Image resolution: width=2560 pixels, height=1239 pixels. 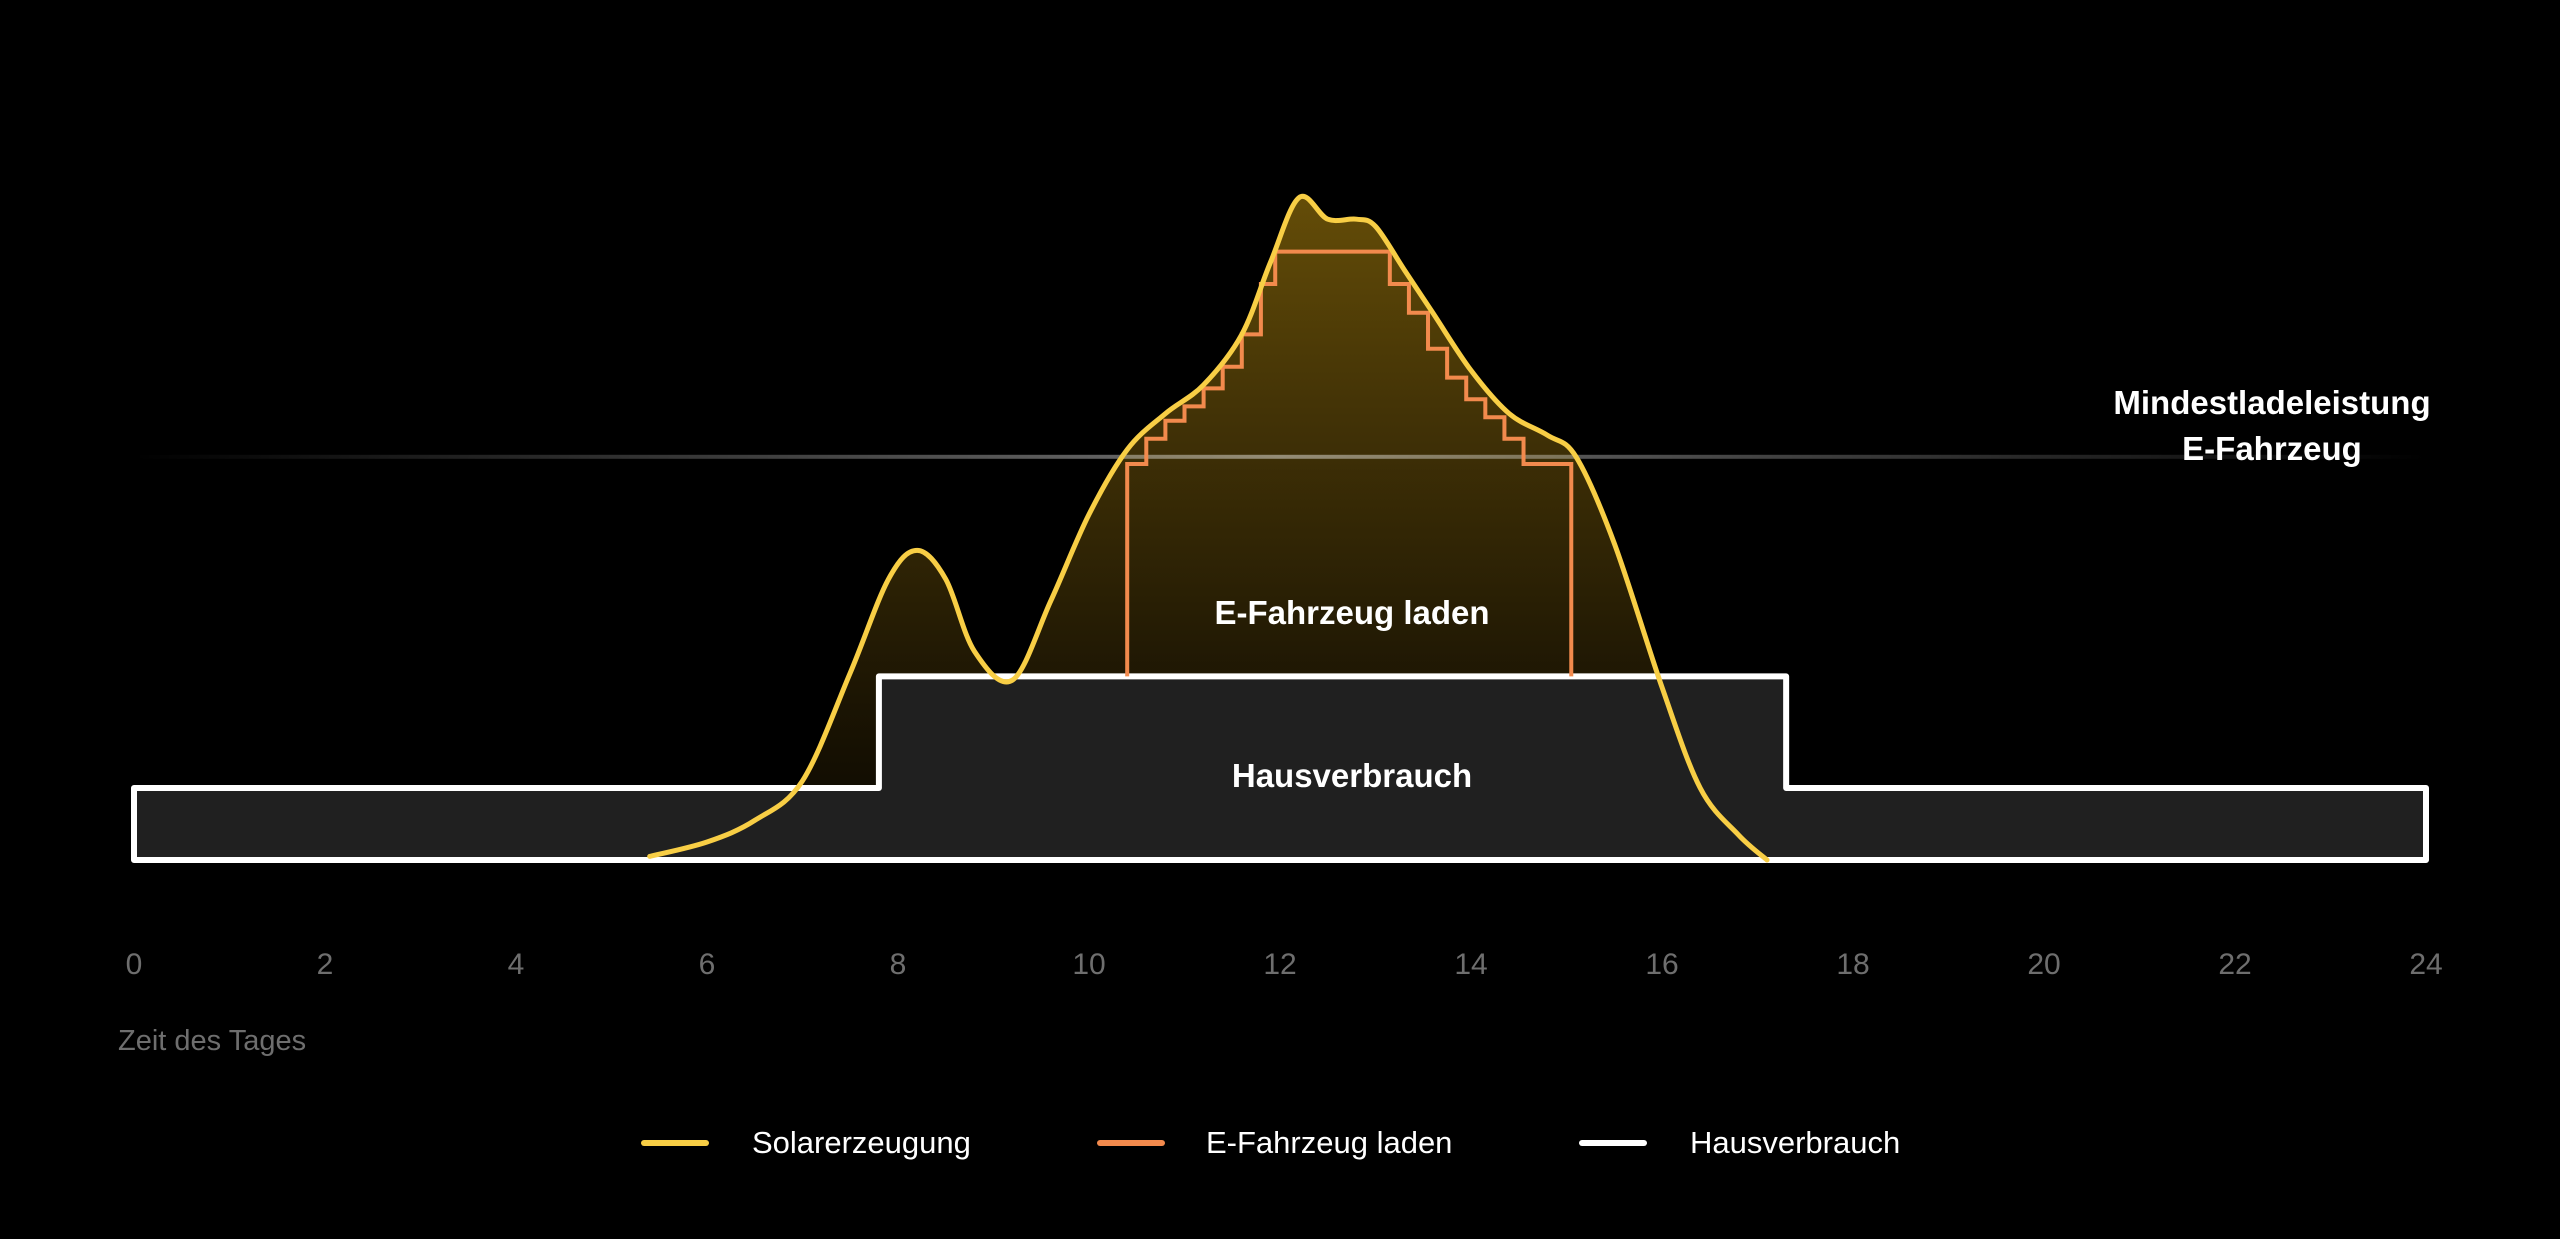 What do you see at coordinates (1329, 1142) in the screenshot?
I see `legend-label-ev: E-Fahrzeug laden` at bounding box center [1329, 1142].